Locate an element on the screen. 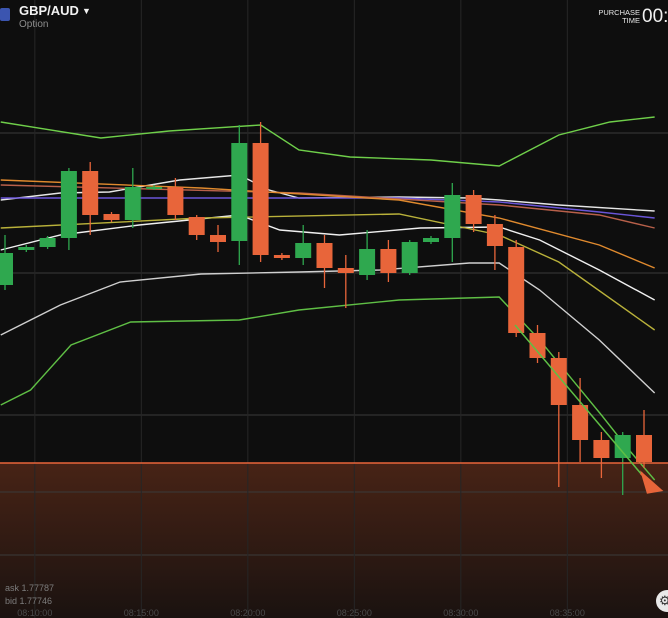 The width and height of the screenshot is (668, 618). time-label: 08:35:00 is located at coordinates (567, 613).